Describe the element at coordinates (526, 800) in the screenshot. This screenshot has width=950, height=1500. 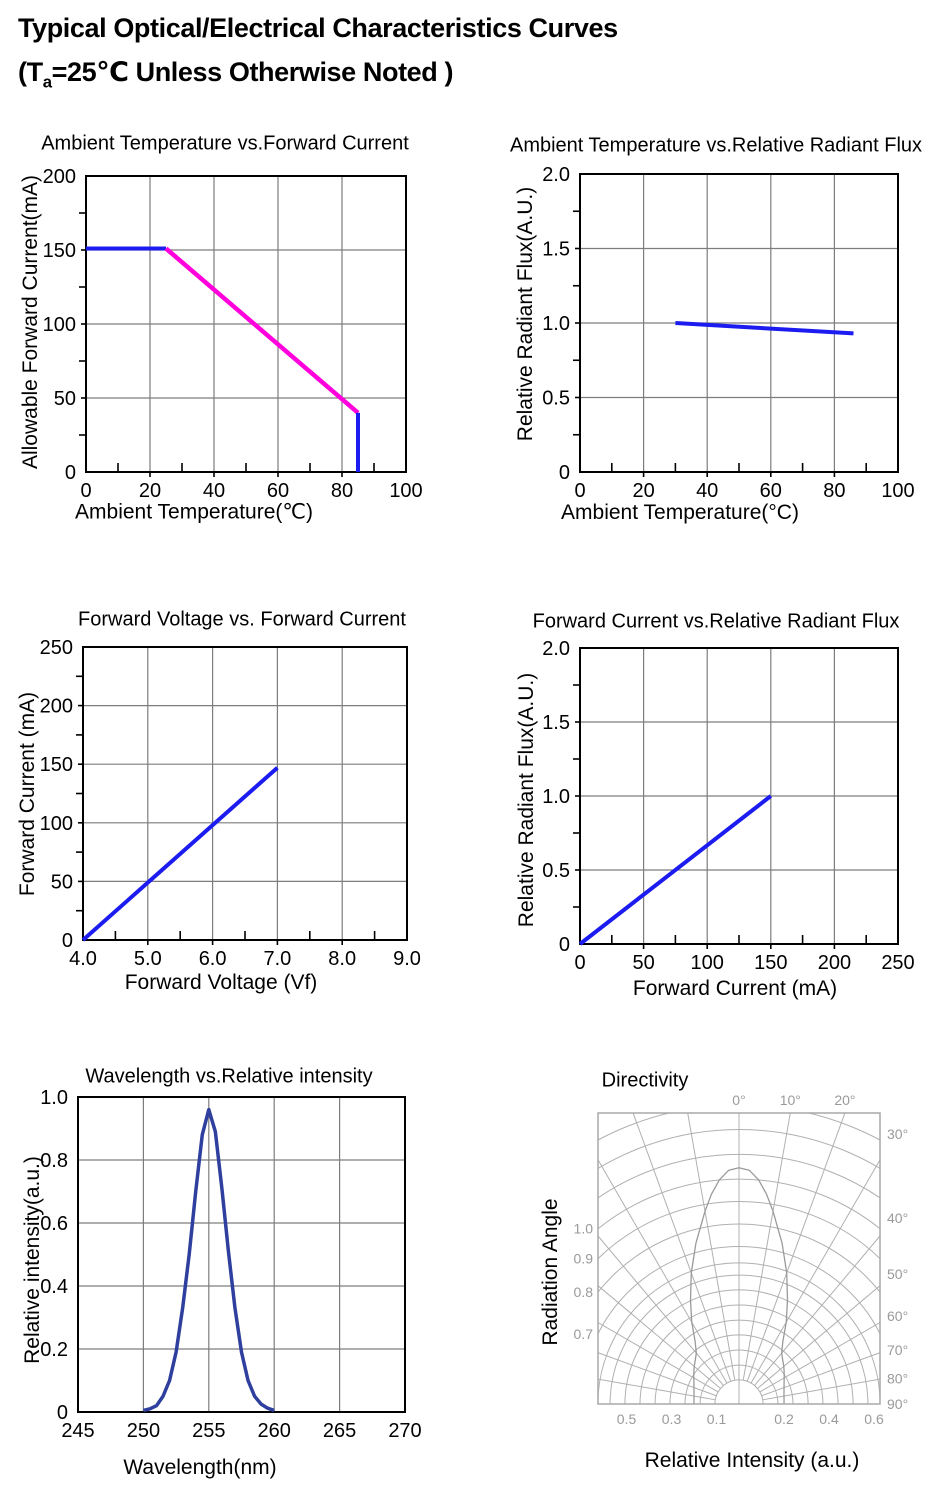
I see `chart4-y-axis-label: Relative Radiant Flux(A.U.)` at that location.